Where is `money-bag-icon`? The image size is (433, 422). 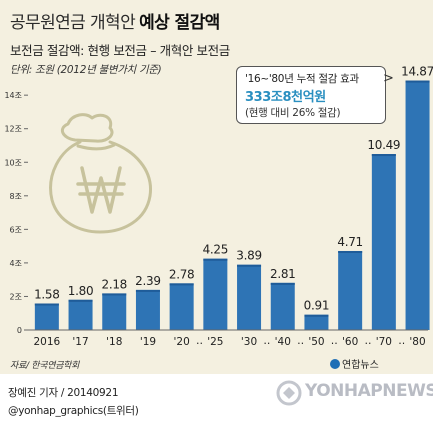 money-bag-icon is located at coordinates (100, 173).